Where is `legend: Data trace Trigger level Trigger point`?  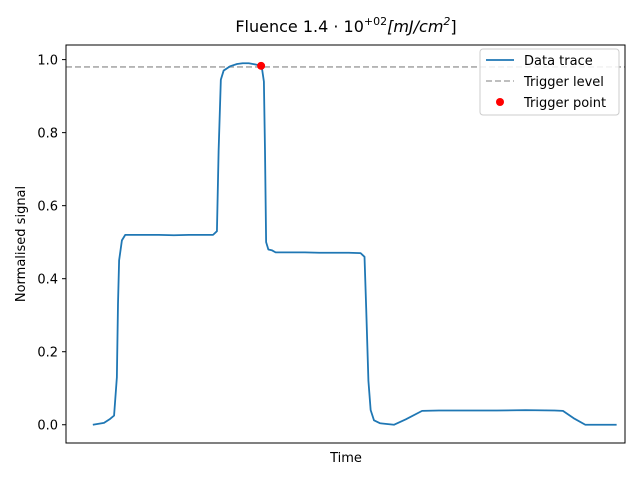 legend: Data trace Trigger level Trigger point is located at coordinates (549, 82).